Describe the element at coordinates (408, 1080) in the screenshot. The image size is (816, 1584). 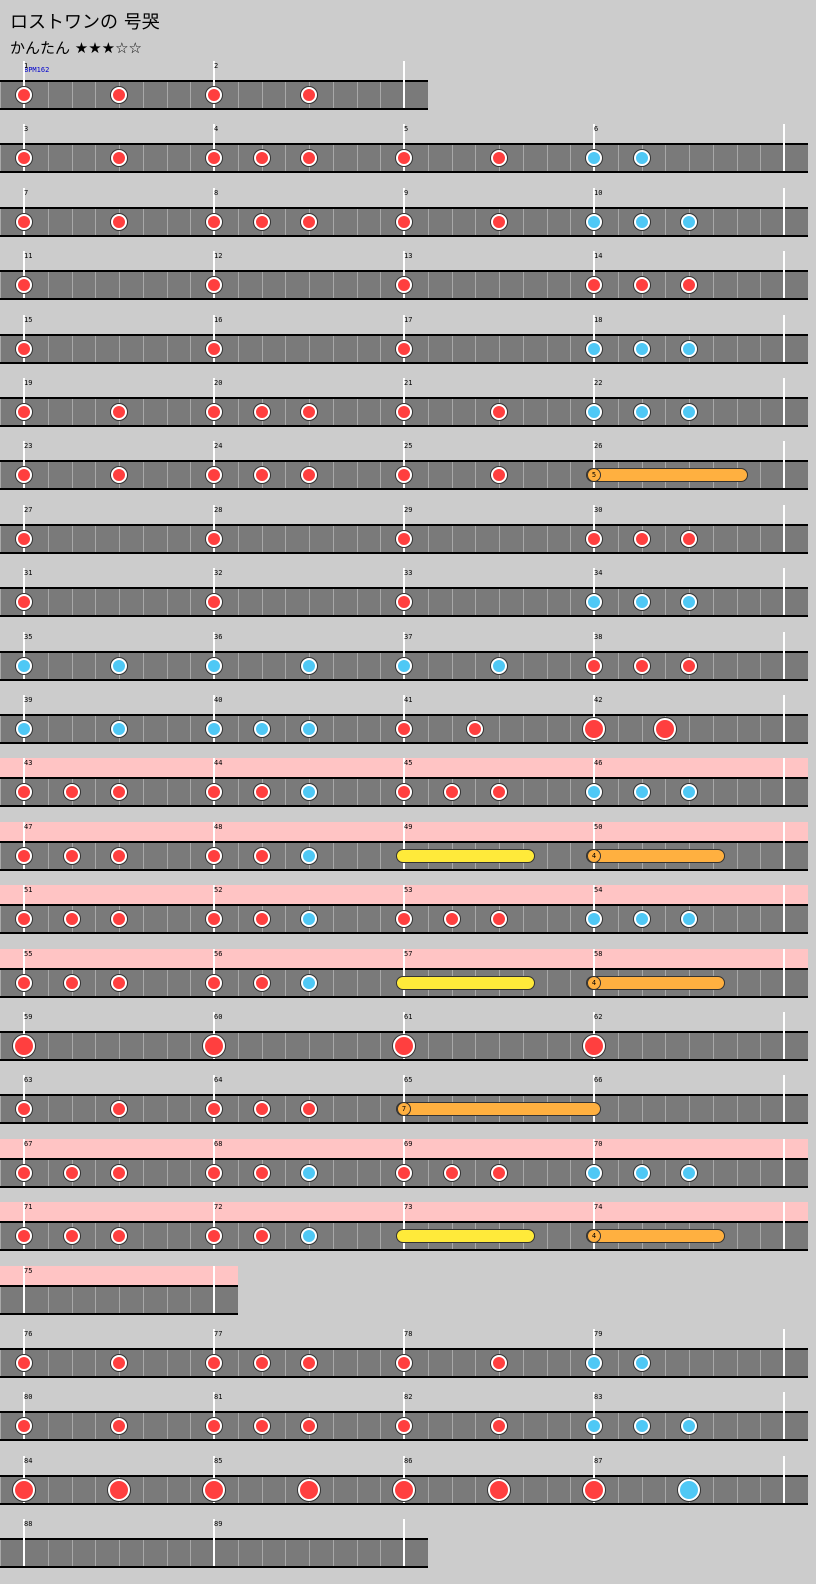
I see `measure-number: 65` at that location.